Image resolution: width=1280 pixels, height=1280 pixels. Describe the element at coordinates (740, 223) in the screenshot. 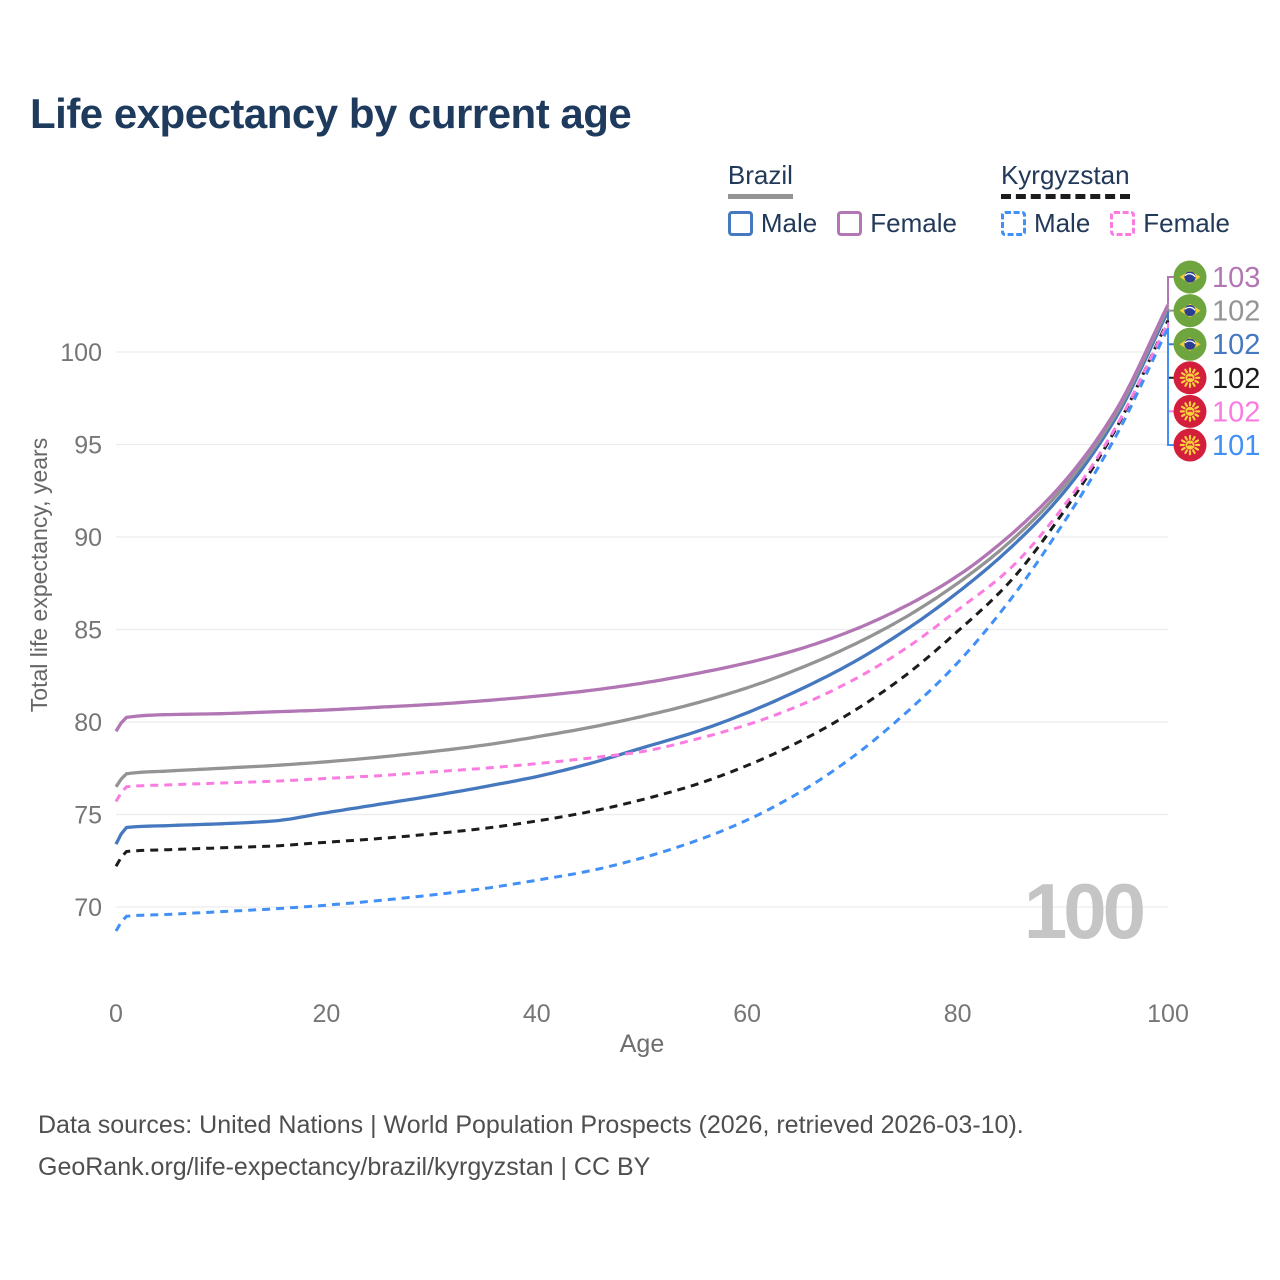

I see `legend-swatch-brazil-male` at that location.